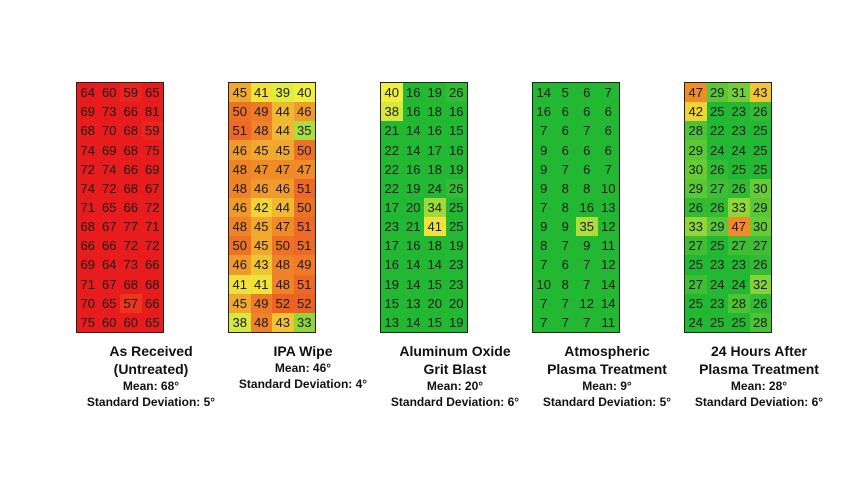 This screenshot has width=850, height=495. What do you see at coordinates (565, 93) in the screenshot?
I see `heatmap-cell: 5` at bounding box center [565, 93].